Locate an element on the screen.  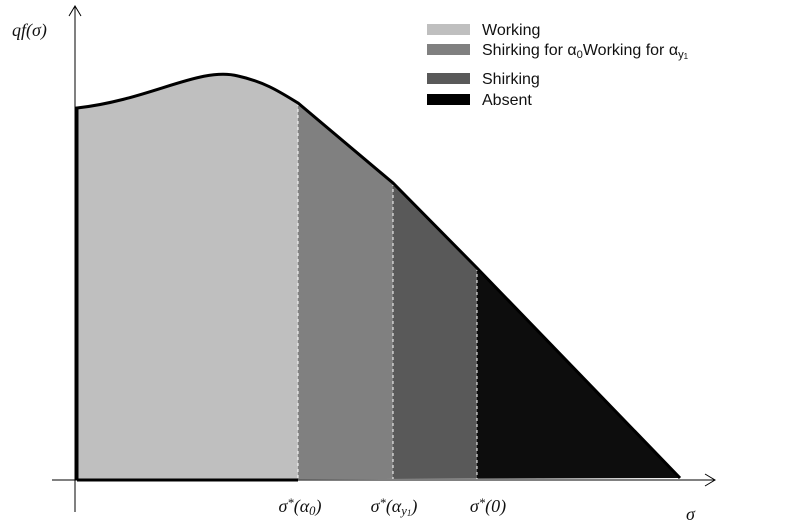
text-run: Shirking is located at coordinates (511, 79).